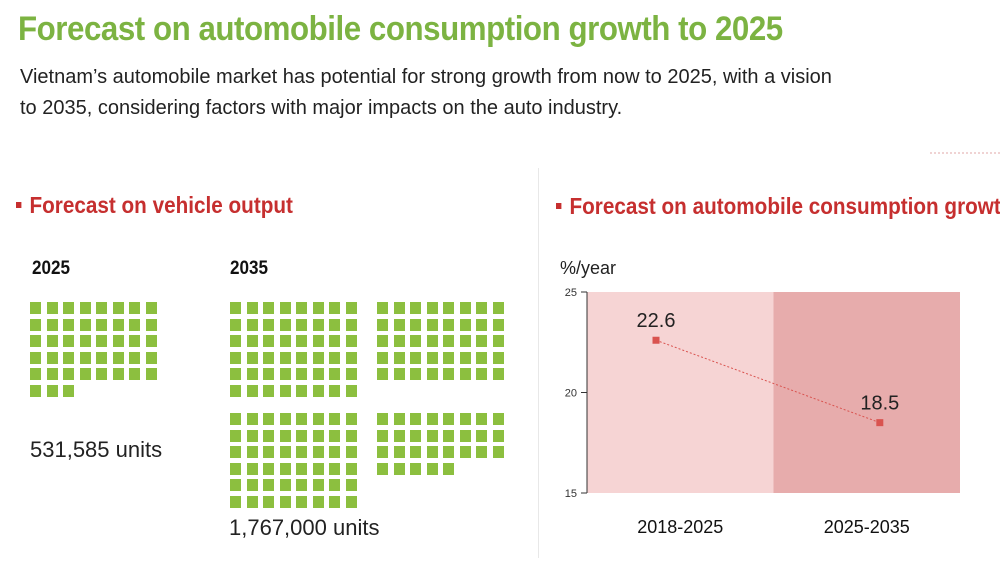  Describe the element at coordinates (51, 268) in the screenshot. I see `year-2025-label: 2025` at that location.